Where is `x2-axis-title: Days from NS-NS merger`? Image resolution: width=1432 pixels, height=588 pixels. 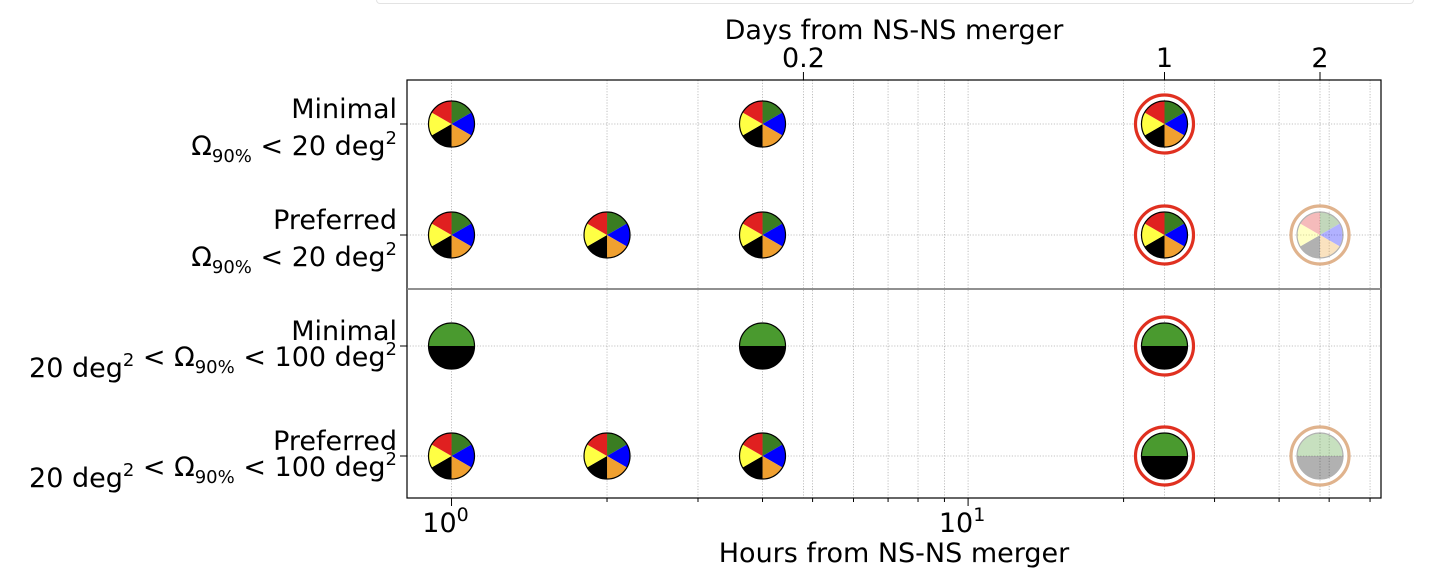
x2-axis-title: Days from NS-NS merger is located at coordinates (895, 30).